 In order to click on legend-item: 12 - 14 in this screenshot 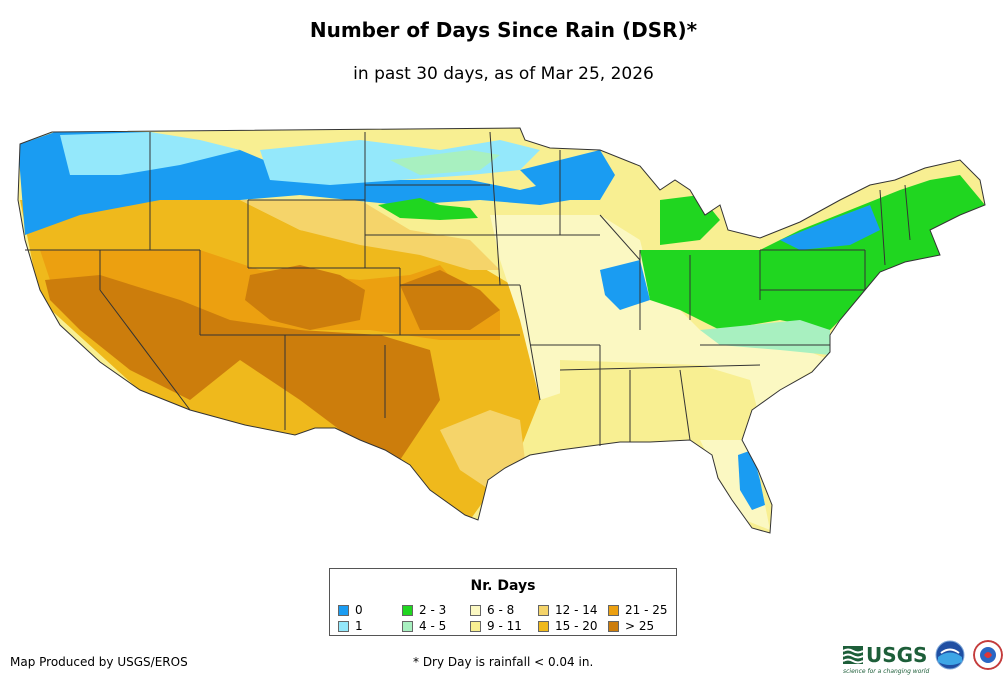, I will do `click(568, 610)`.